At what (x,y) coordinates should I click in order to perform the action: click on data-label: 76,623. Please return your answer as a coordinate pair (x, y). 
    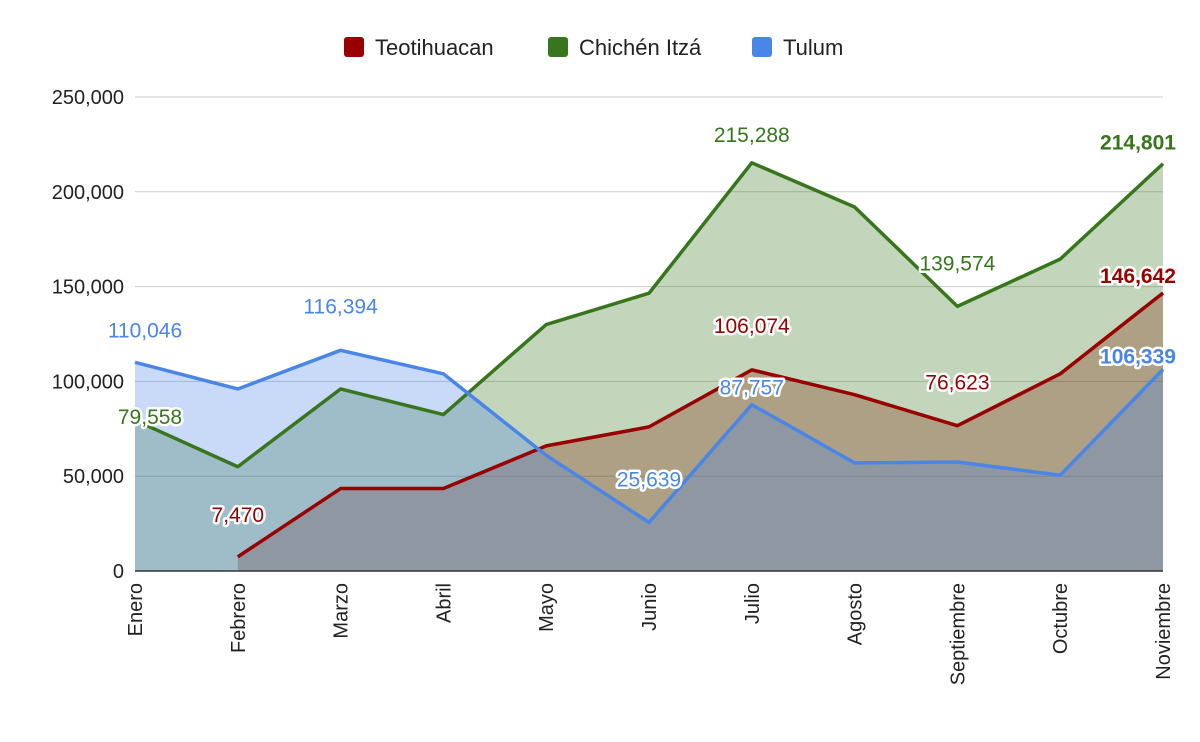
    Looking at the image, I should click on (957, 383).